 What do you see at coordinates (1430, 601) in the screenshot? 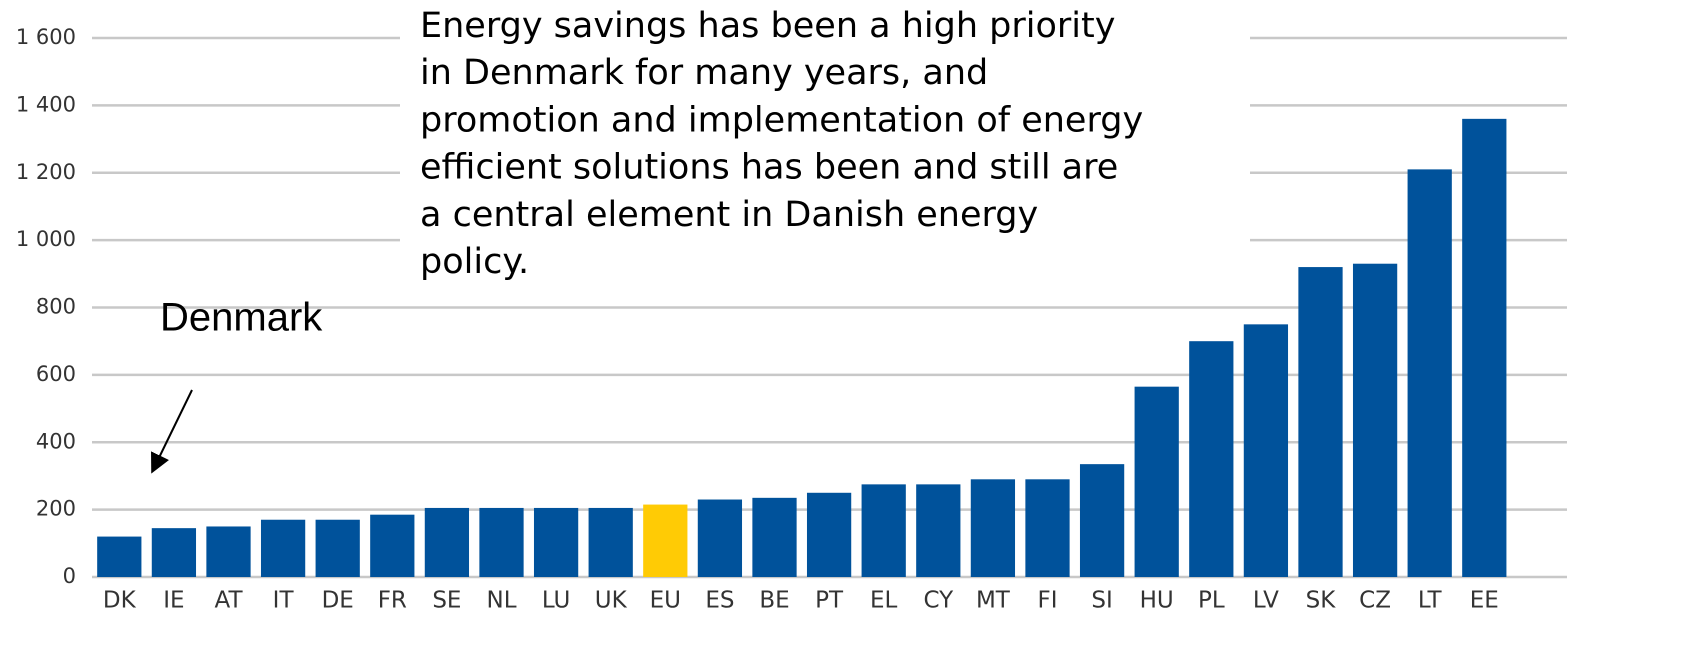
I see `x-tick-label: LT` at bounding box center [1430, 601].